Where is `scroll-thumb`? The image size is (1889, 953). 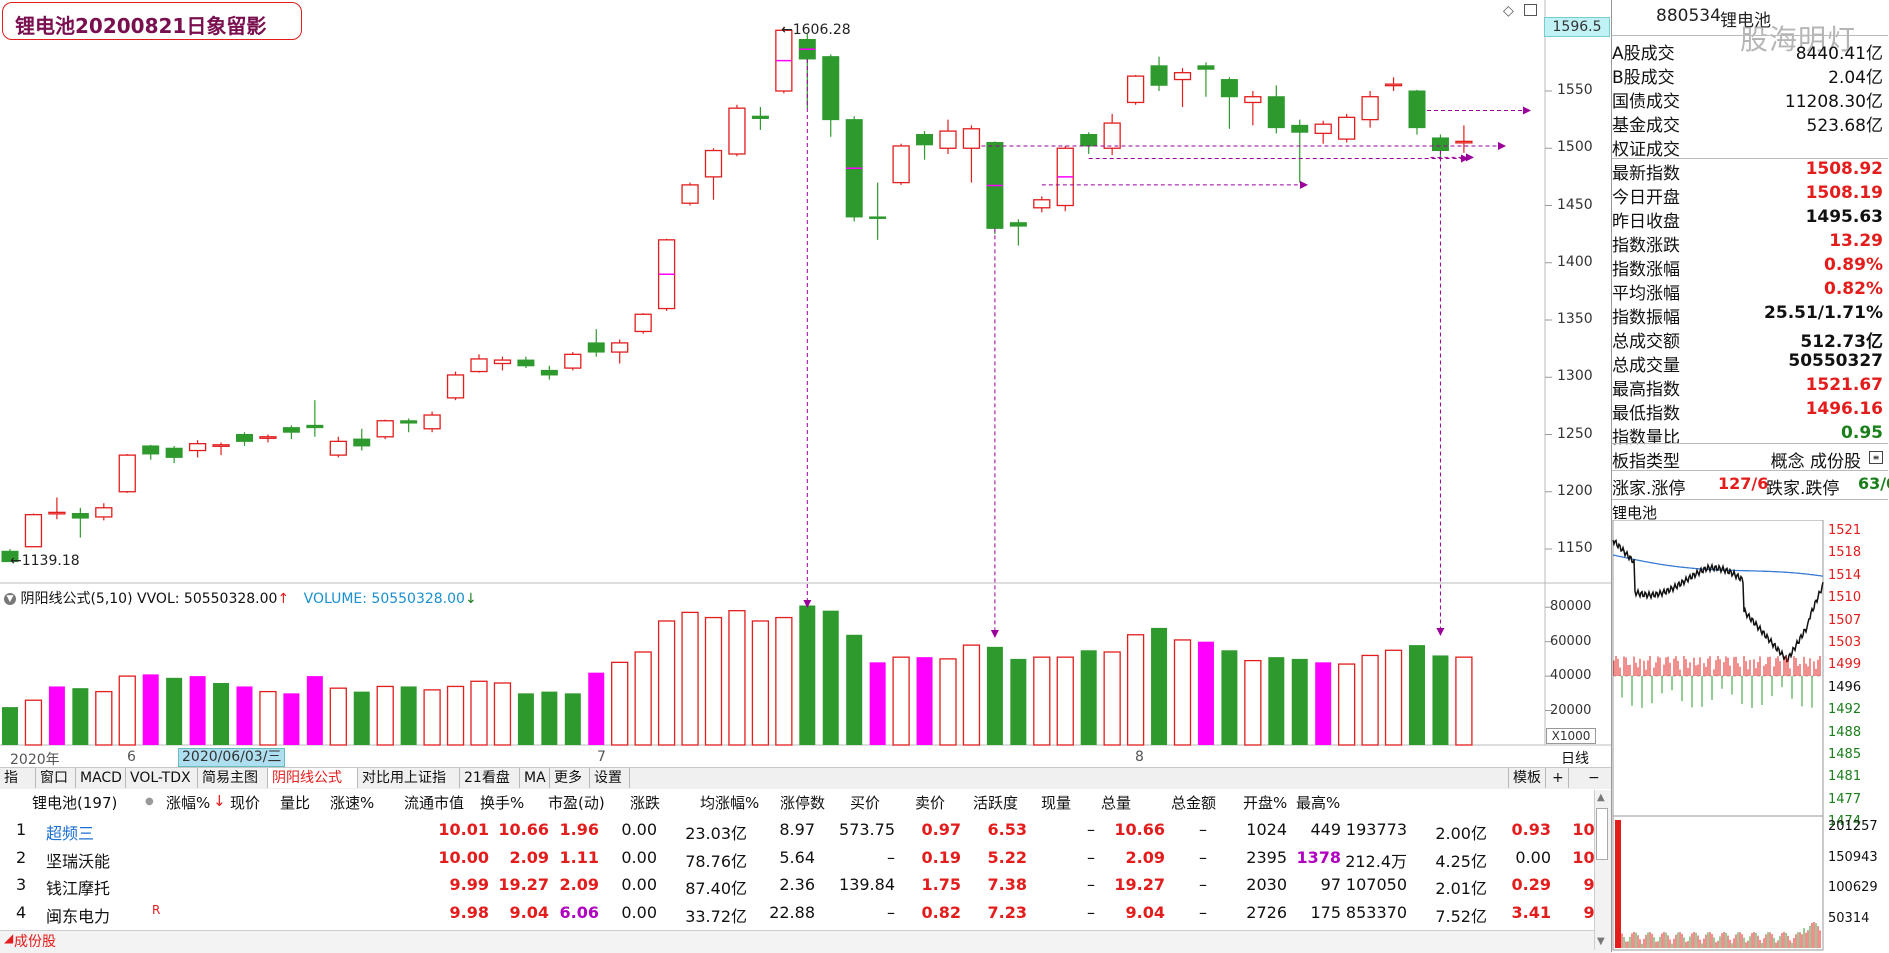
scroll-thumb is located at coordinates (1602, 834).